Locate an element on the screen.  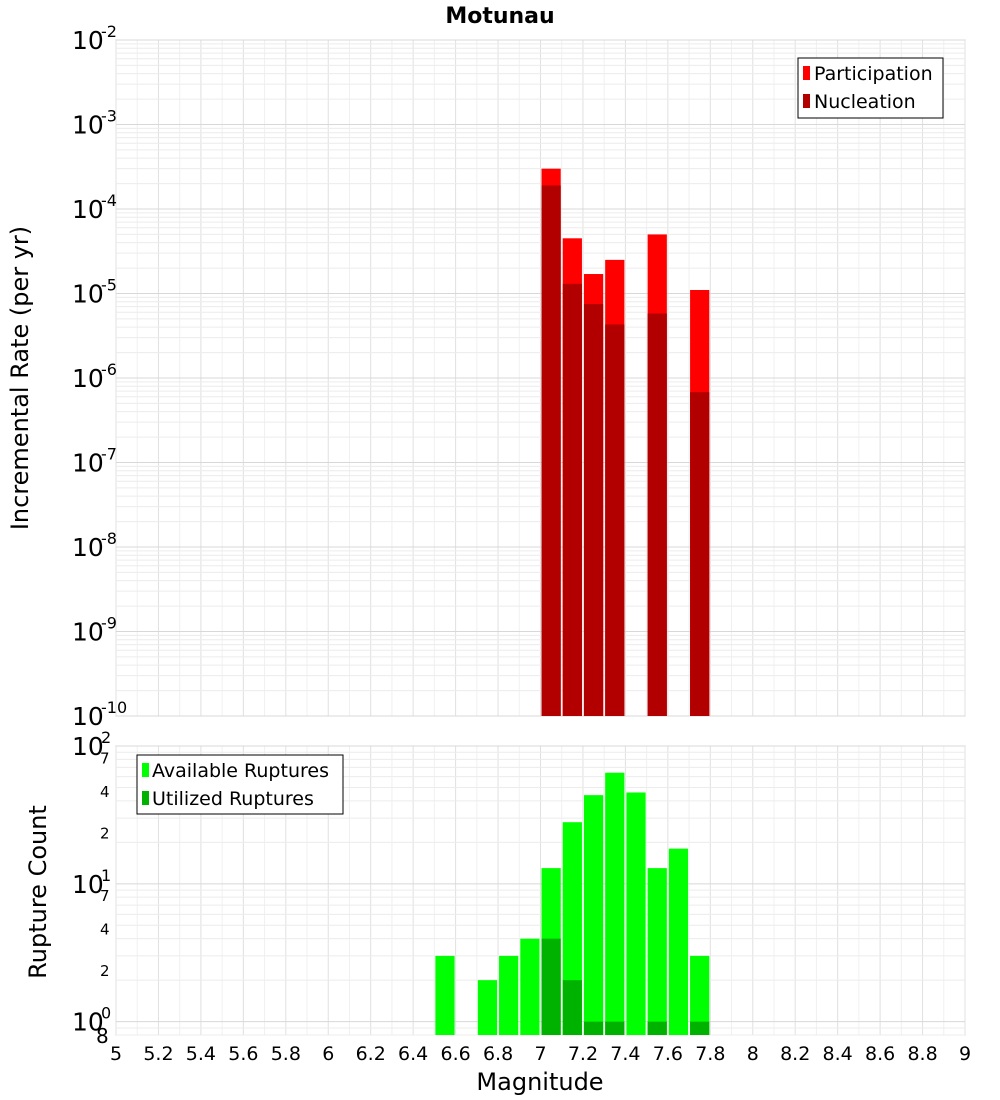
rate-legend-box is located at coordinates (870, 88).